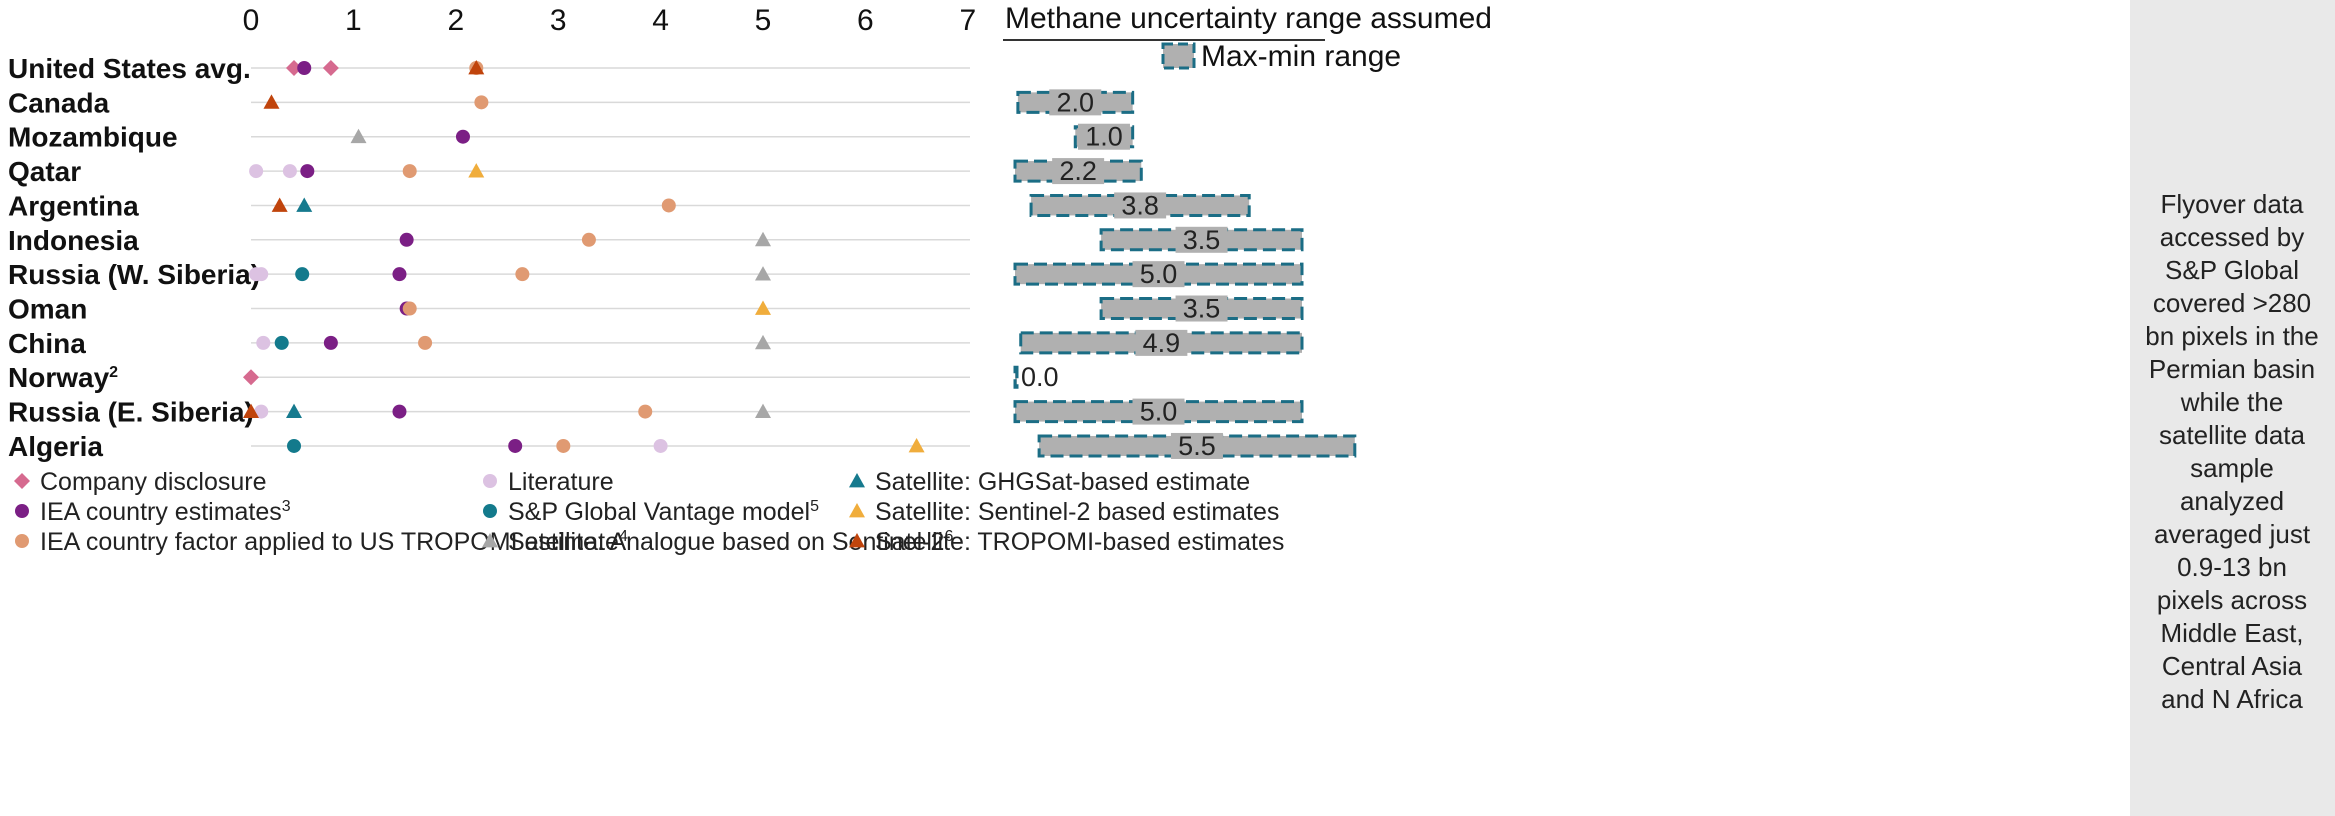 The image size is (2335, 816). Describe the element at coordinates (1248, 18) in the screenshot. I see `range-panel-title: Methane uncertainty range assumed` at that location.